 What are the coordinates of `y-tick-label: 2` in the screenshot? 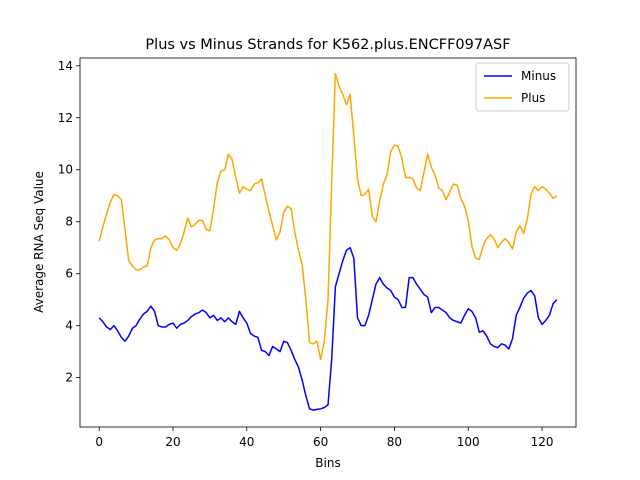 It's located at (69, 378).